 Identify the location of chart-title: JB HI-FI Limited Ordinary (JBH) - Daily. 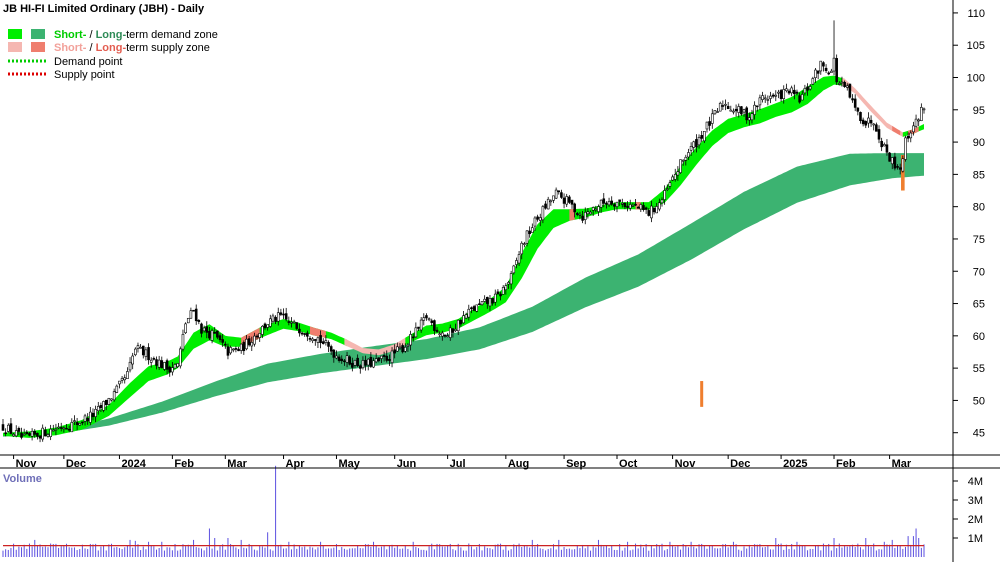
(104, 9).